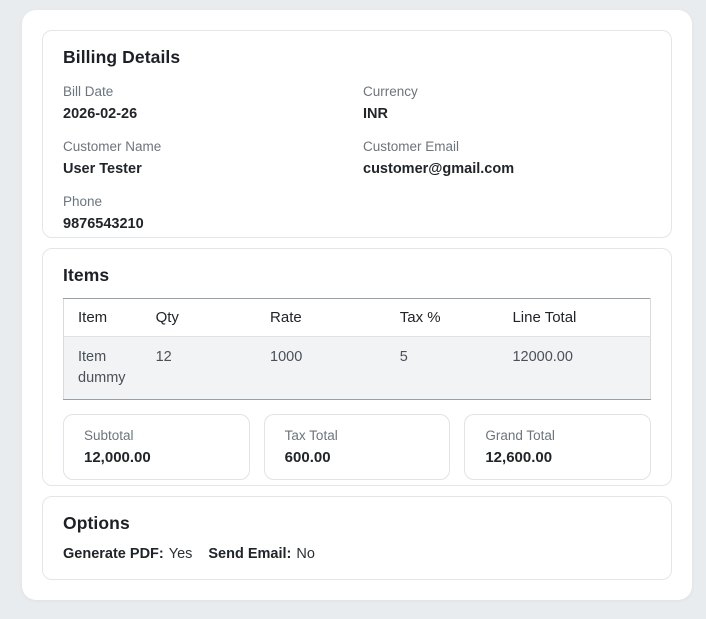 This screenshot has height=619, width=706. Describe the element at coordinates (88, 91) in the screenshot. I see `field-bill-date-label: Bill Date` at that location.